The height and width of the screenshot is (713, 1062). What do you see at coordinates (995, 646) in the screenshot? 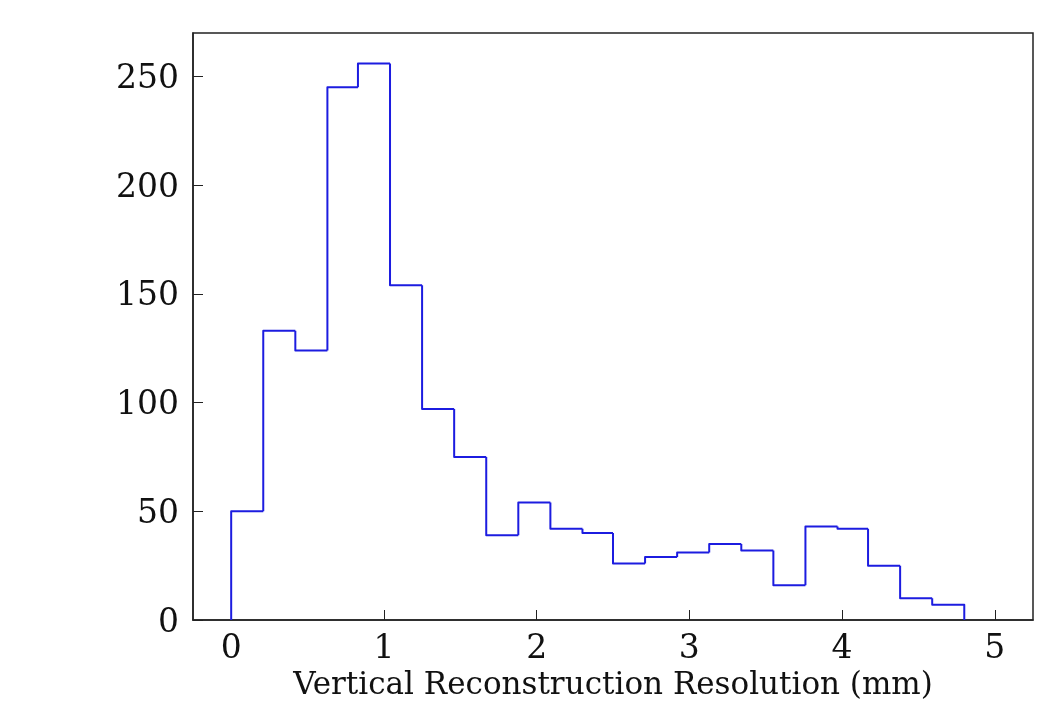
I see `x-tick-label: 5` at bounding box center [995, 646].